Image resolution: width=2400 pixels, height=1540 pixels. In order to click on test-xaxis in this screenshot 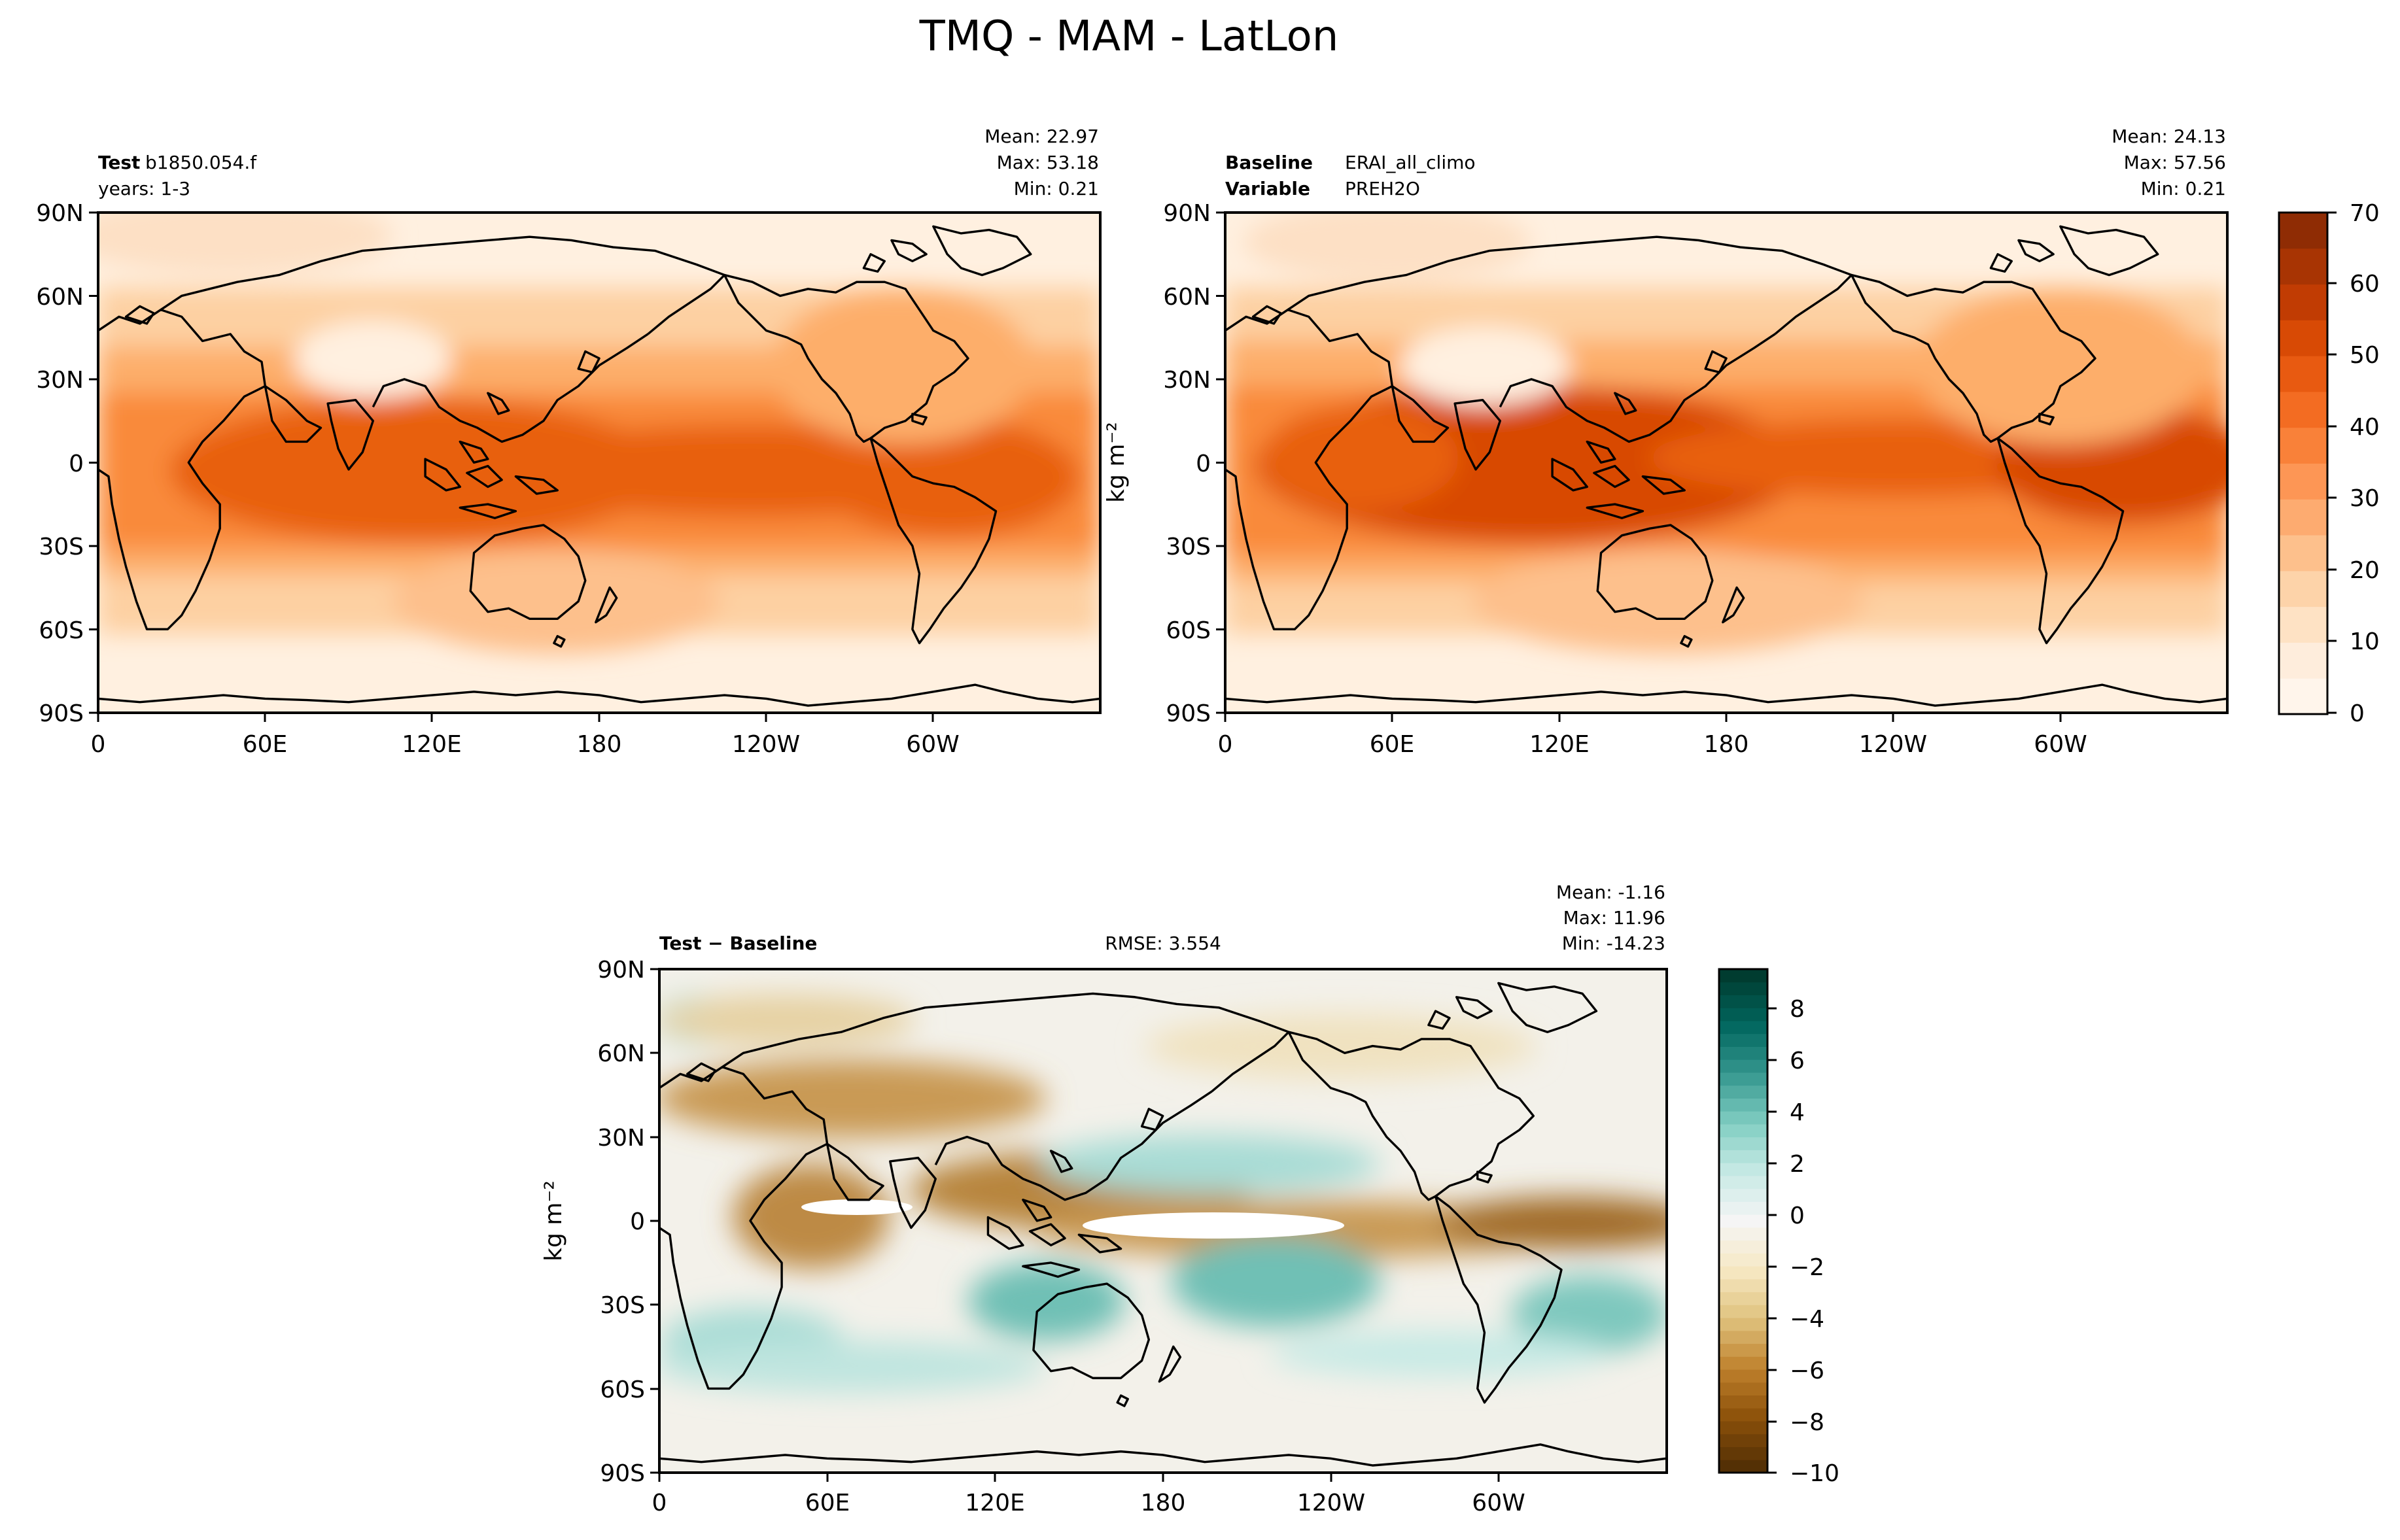, I will do `click(515, 717)`.